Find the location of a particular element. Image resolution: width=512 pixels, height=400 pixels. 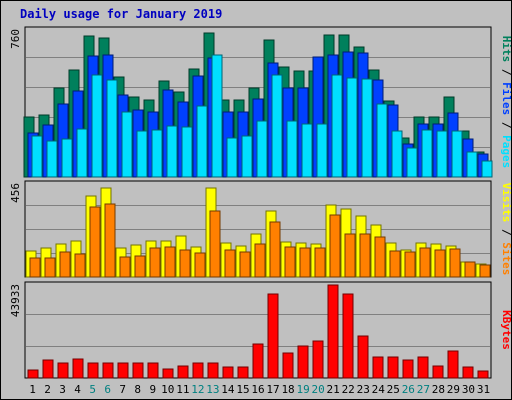

legend-item-hits: Hits is located at coordinates (505, 49).